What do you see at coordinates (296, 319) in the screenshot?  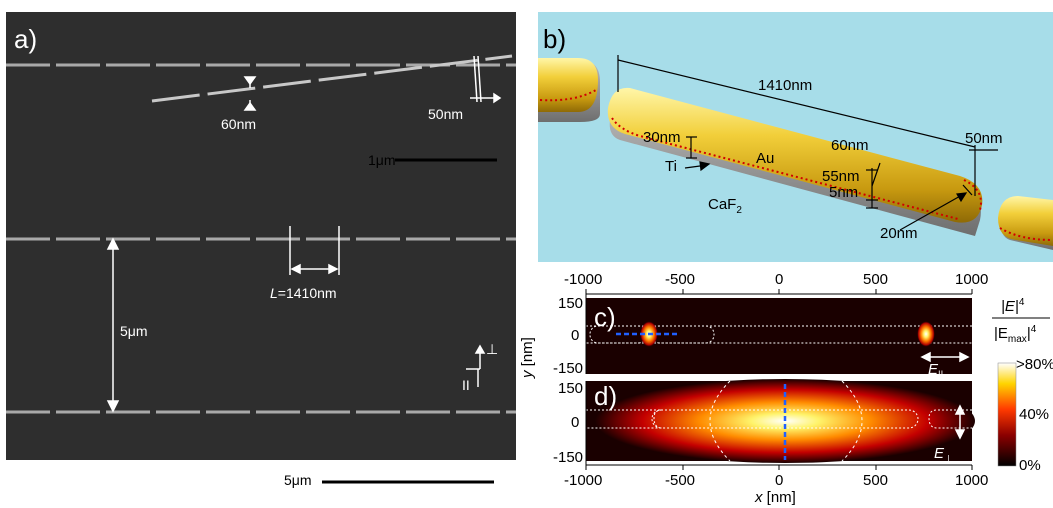 I see `sem-annotations` at bounding box center [296, 319].